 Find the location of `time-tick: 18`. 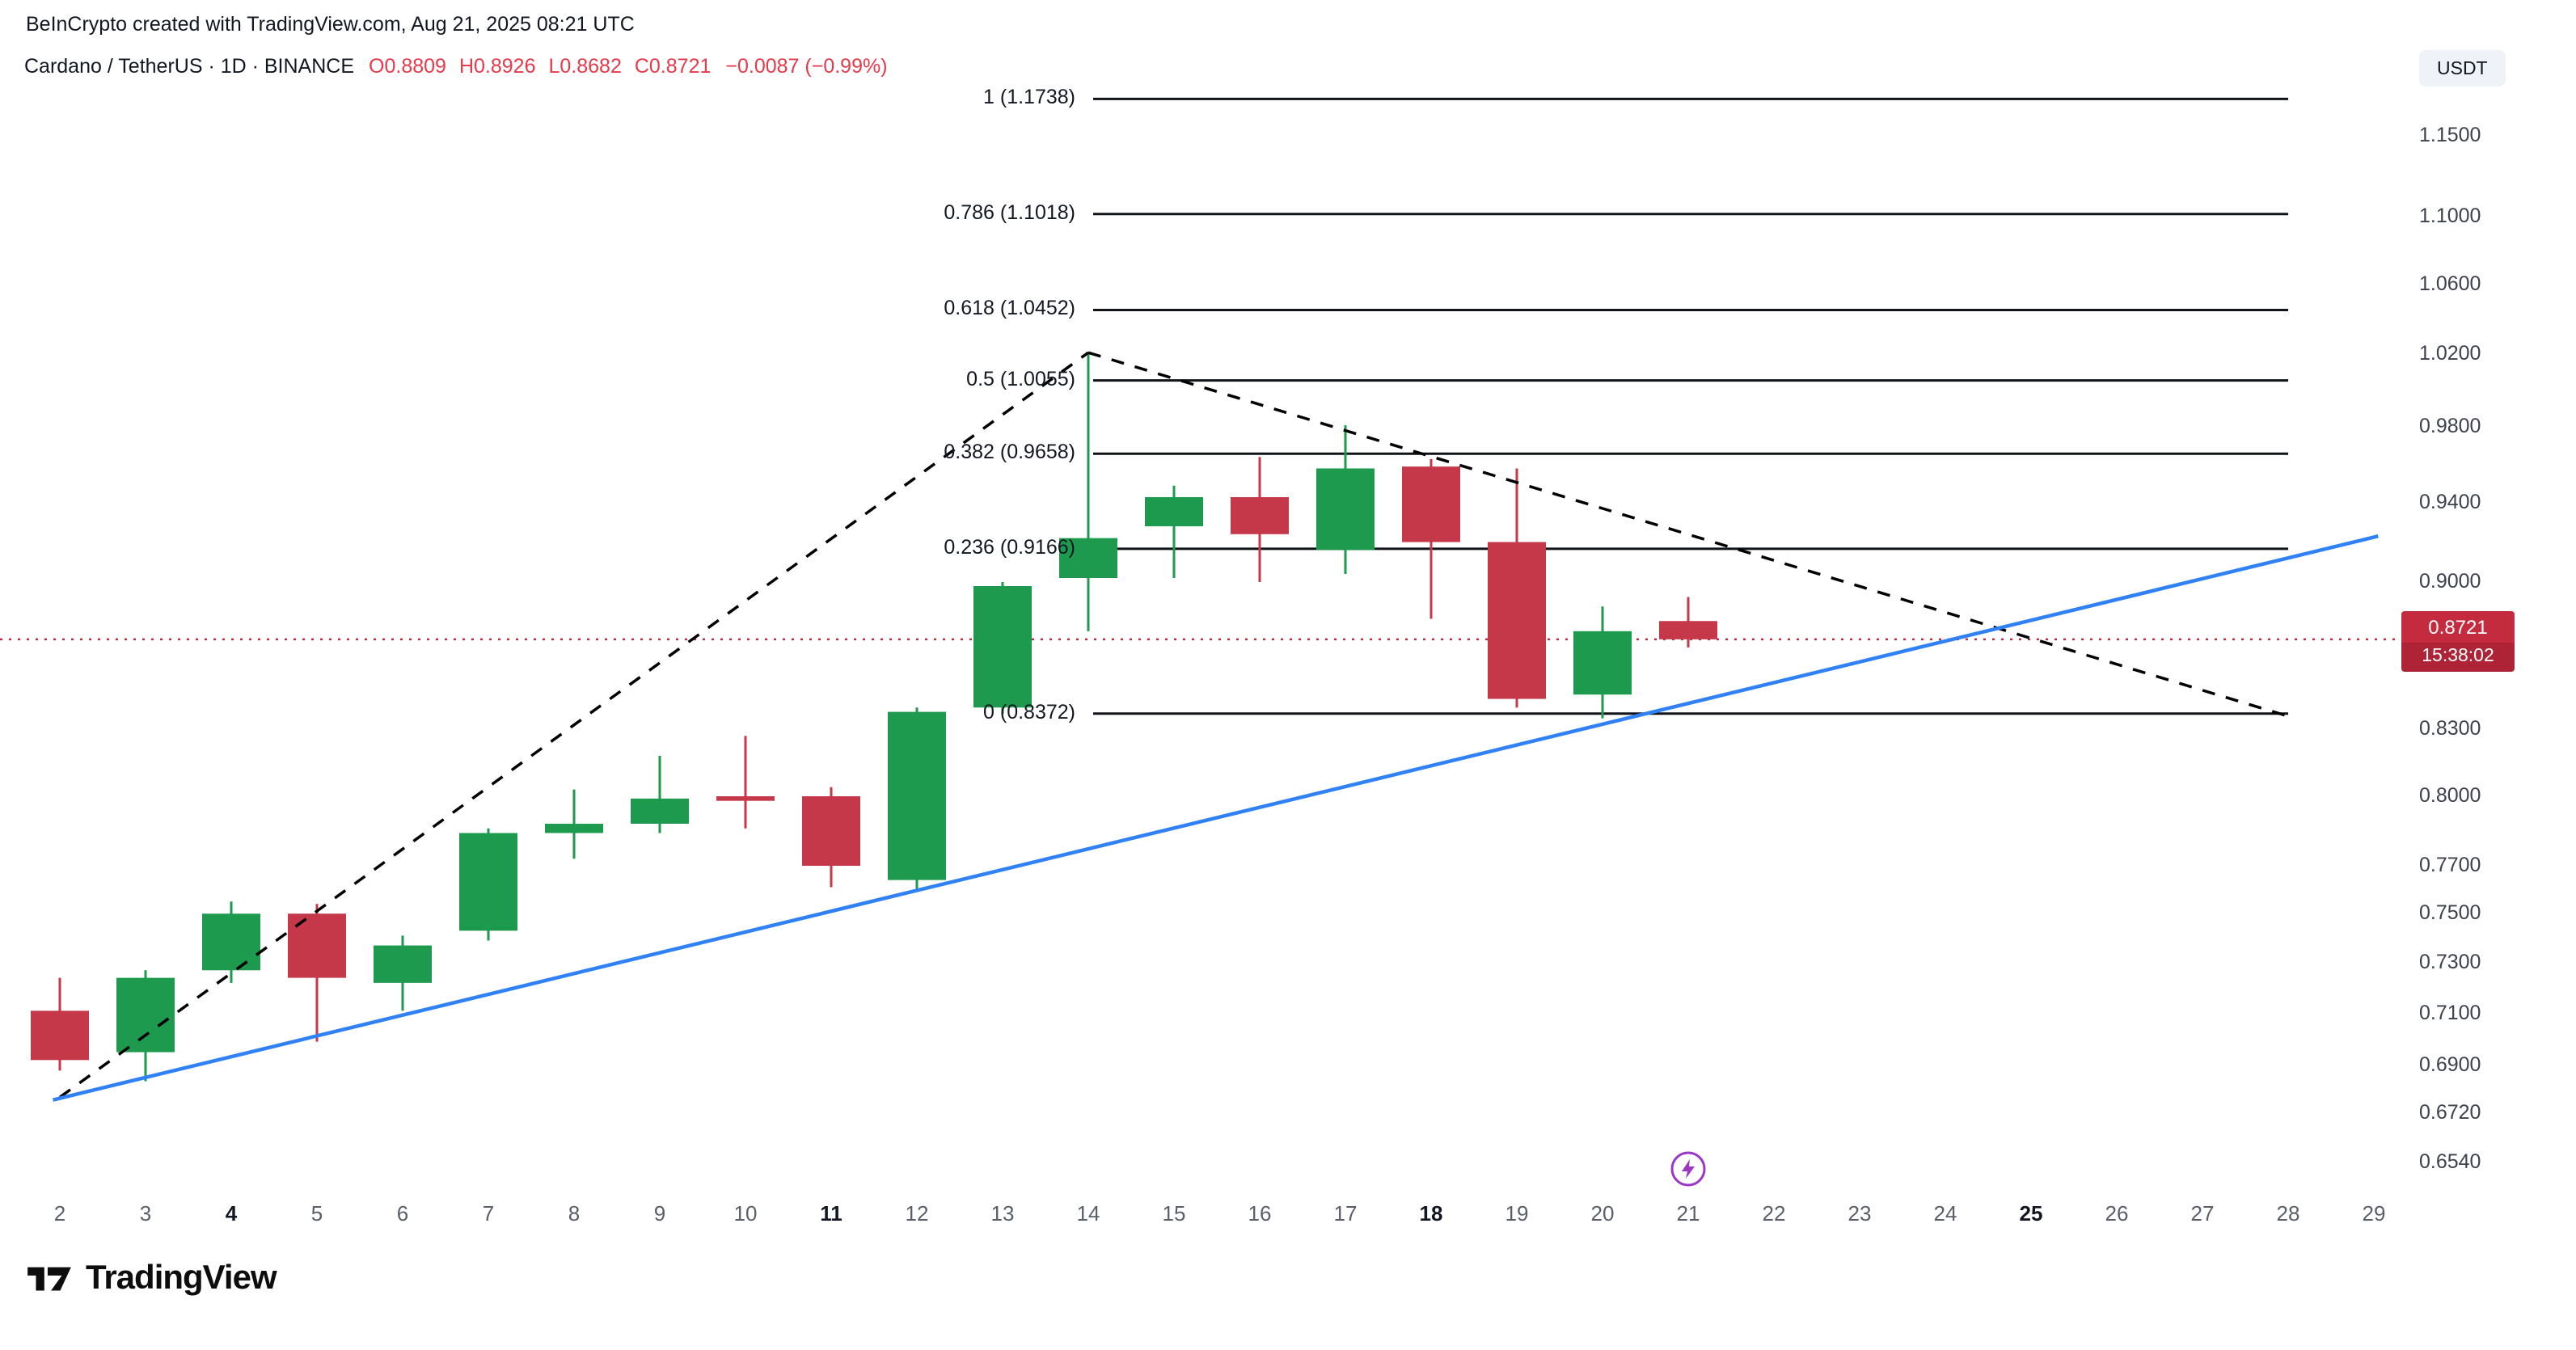

time-tick: 18 is located at coordinates (1431, 1213).